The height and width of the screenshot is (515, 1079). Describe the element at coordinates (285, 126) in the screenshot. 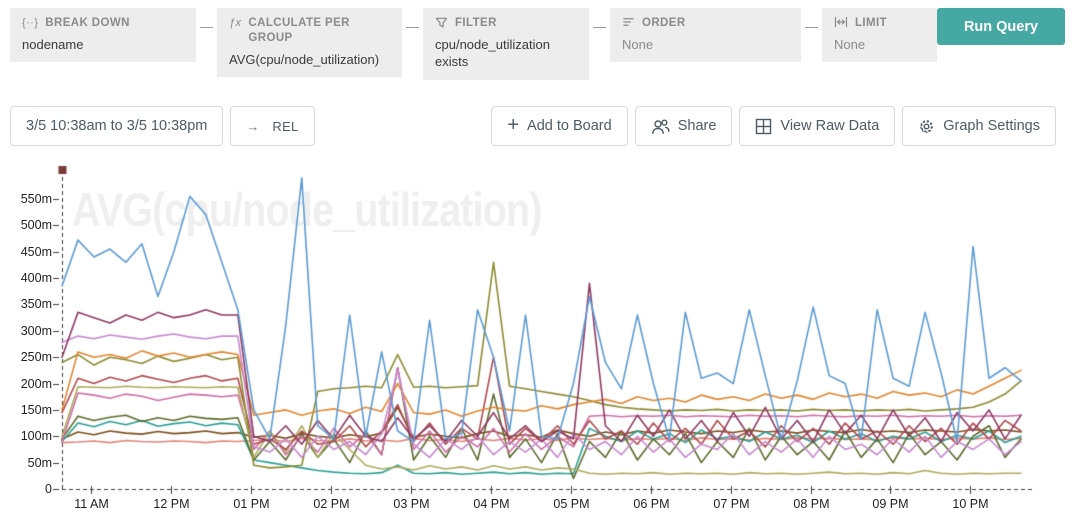

I see `rel-label: REL` at that location.